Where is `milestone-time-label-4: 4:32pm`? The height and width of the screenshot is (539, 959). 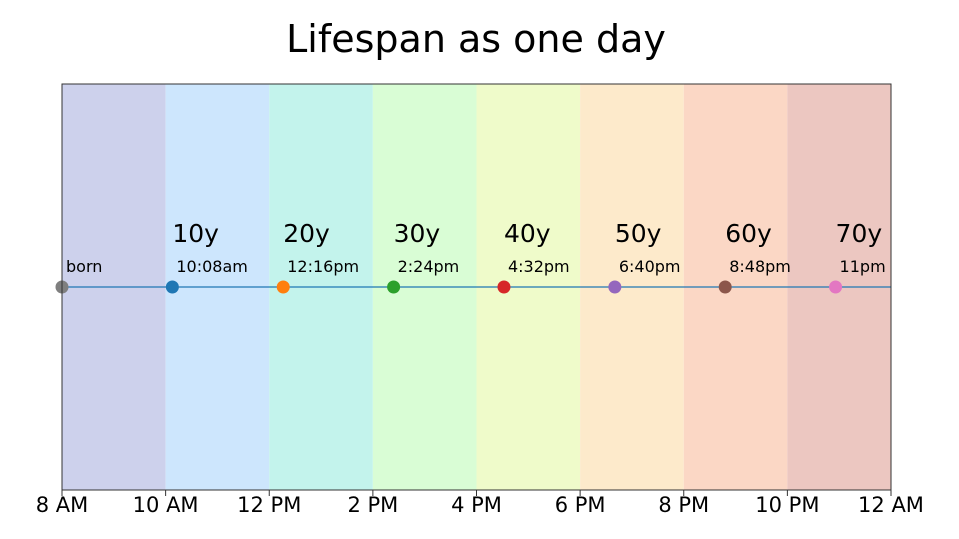 milestone-time-label-4: 4:32pm is located at coordinates (539, 266).